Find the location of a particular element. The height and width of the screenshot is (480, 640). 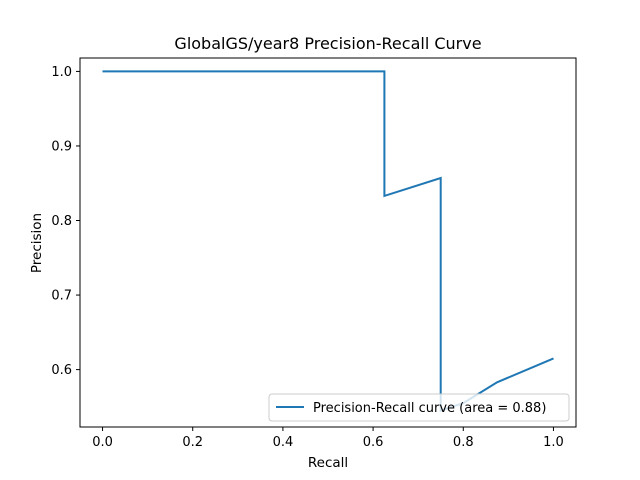

y-tick-label: 1.0 is located at coordinates (61, 72).